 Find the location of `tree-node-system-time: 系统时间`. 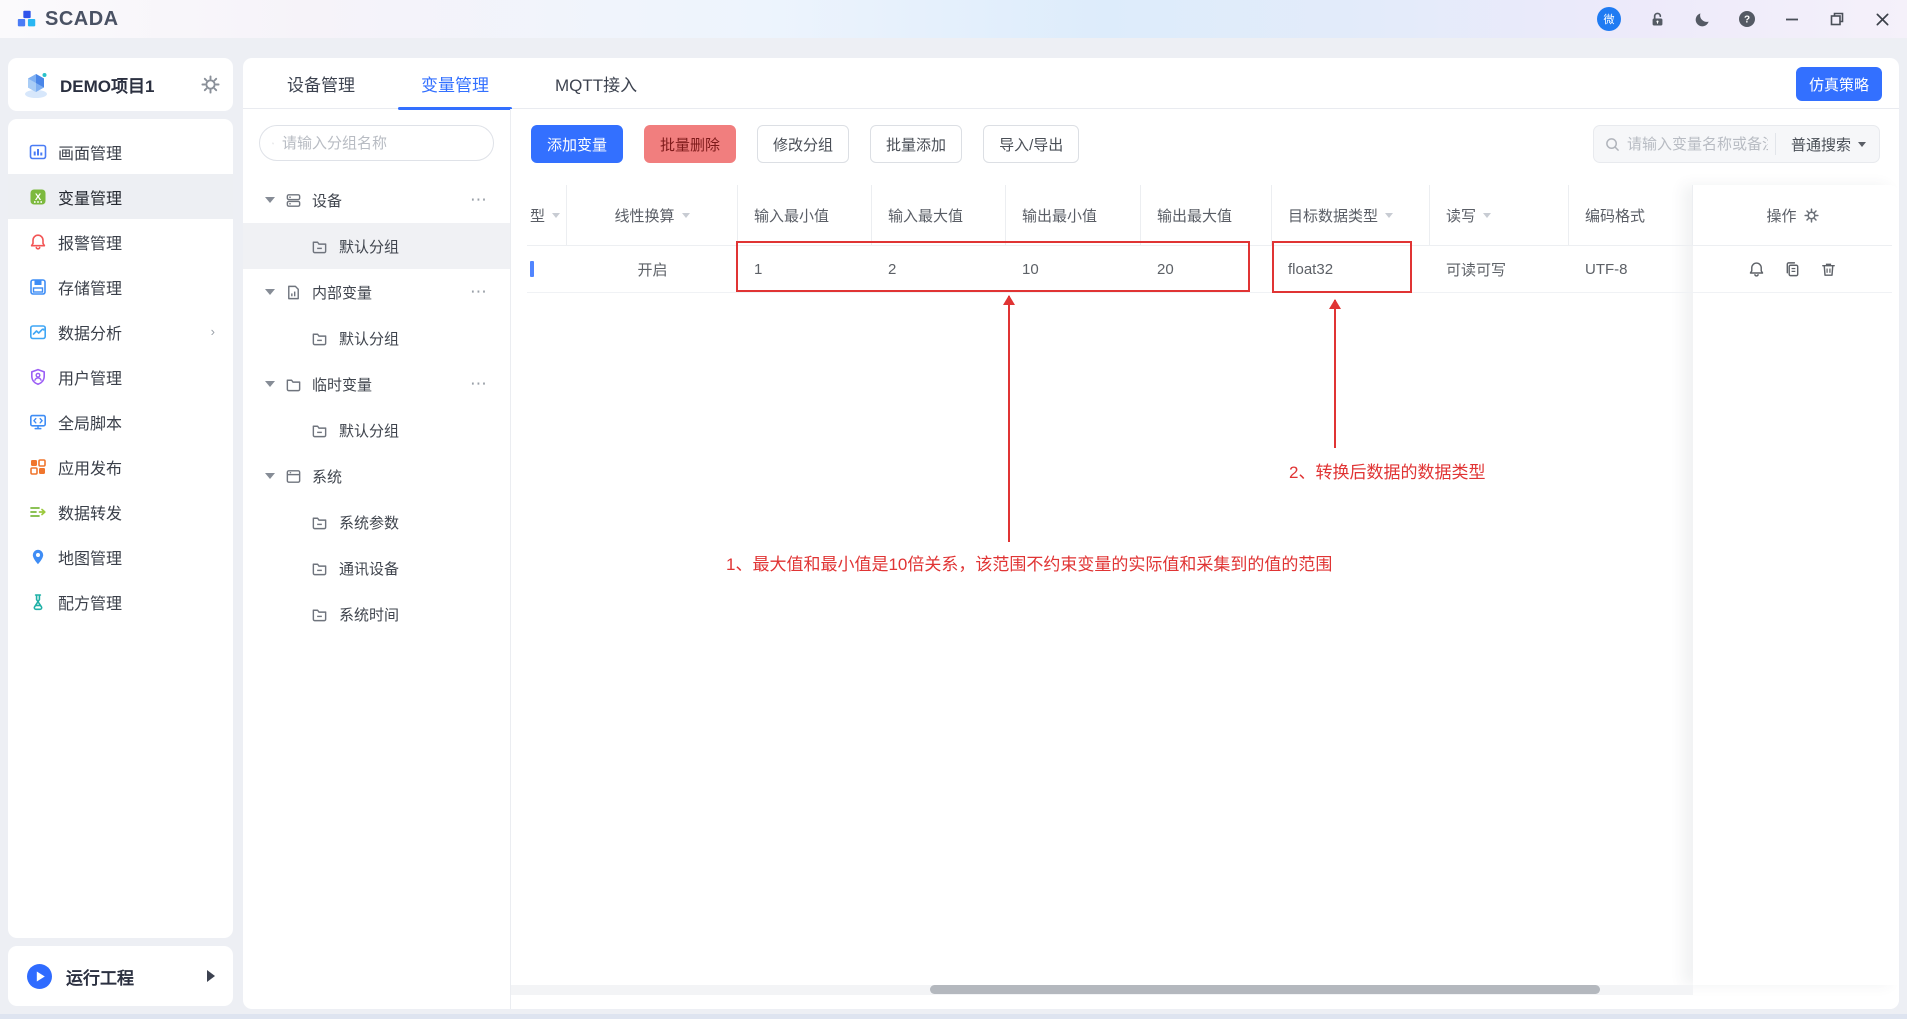

tree-node-system-time: 系统时间 is located at coordinates (376, 614).